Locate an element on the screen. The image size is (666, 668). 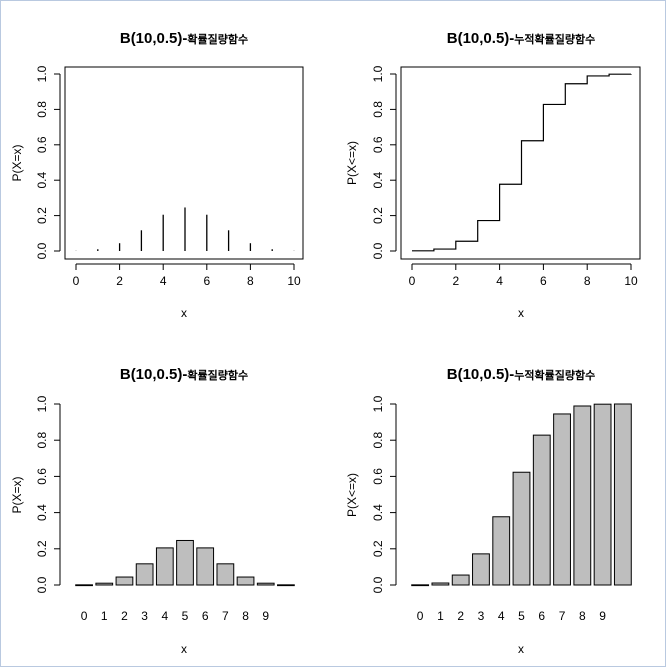
x-category-label: 3 is located at coordinates (144, 616).